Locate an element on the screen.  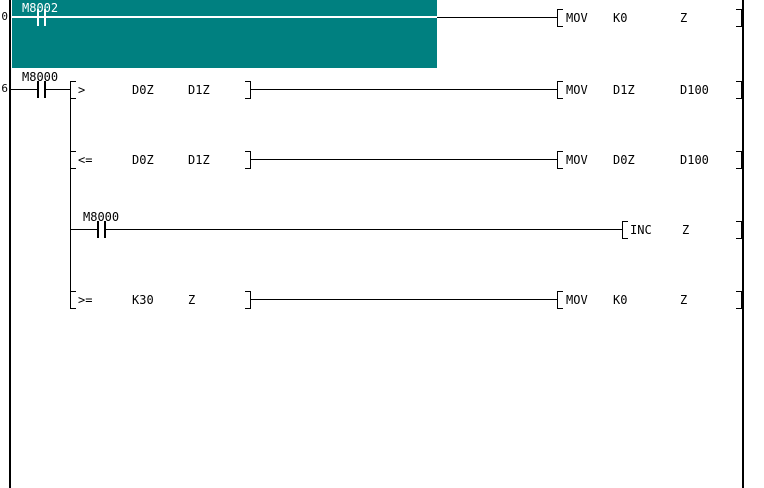
instruction-mov-k0-z-2: MOV K0 Z is located at coordinates (650, 300).